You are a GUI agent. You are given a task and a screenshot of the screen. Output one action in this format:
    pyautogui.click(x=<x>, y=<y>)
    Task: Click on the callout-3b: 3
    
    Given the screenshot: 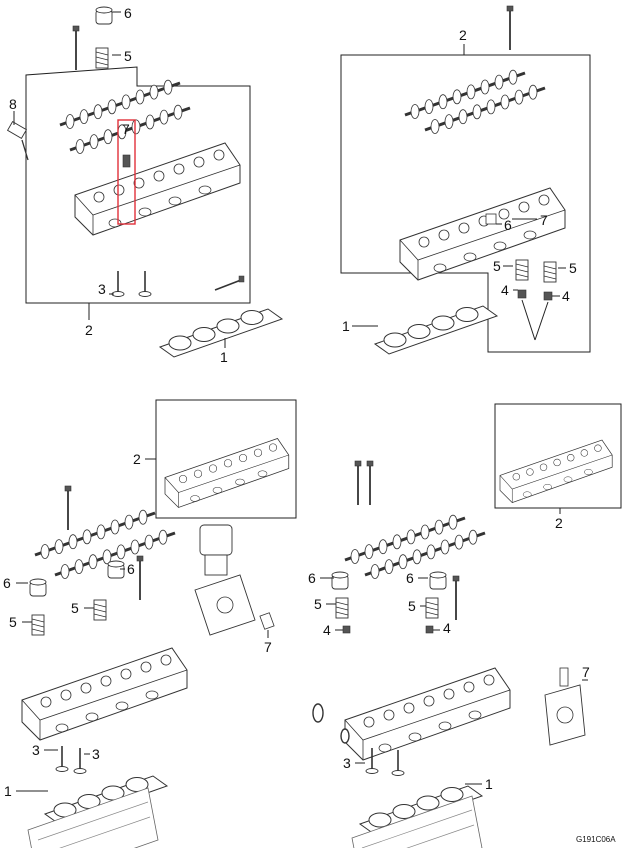 What is the action you would take?
    pyautogui.click(x=96, y=754)
    